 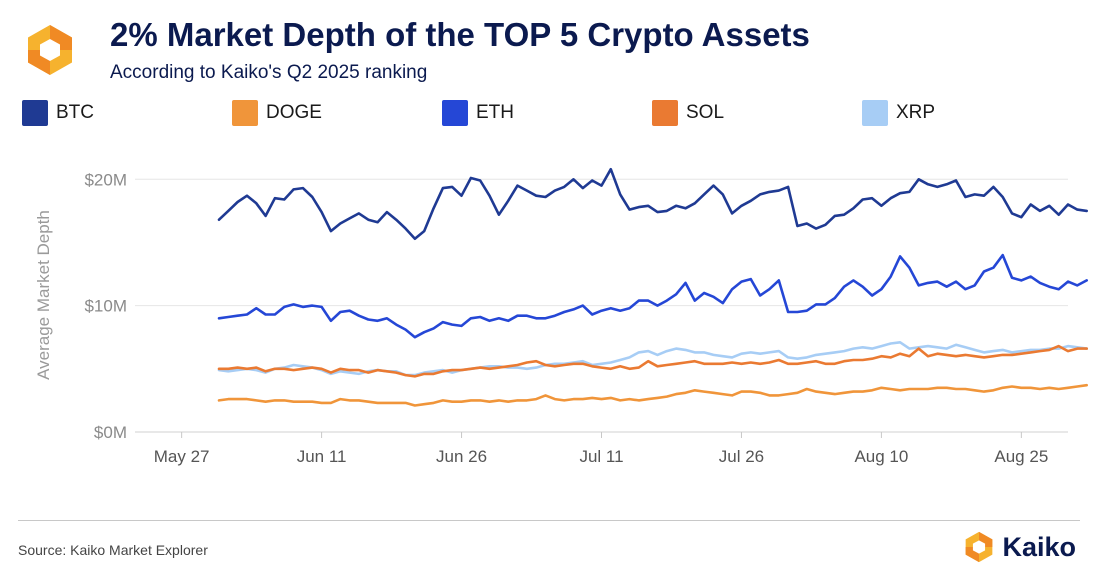 What do you see at coordinates (294, 112) in the screenshot?
I see `legend-label-doge: DOGE` at bounding box center [294, 112].